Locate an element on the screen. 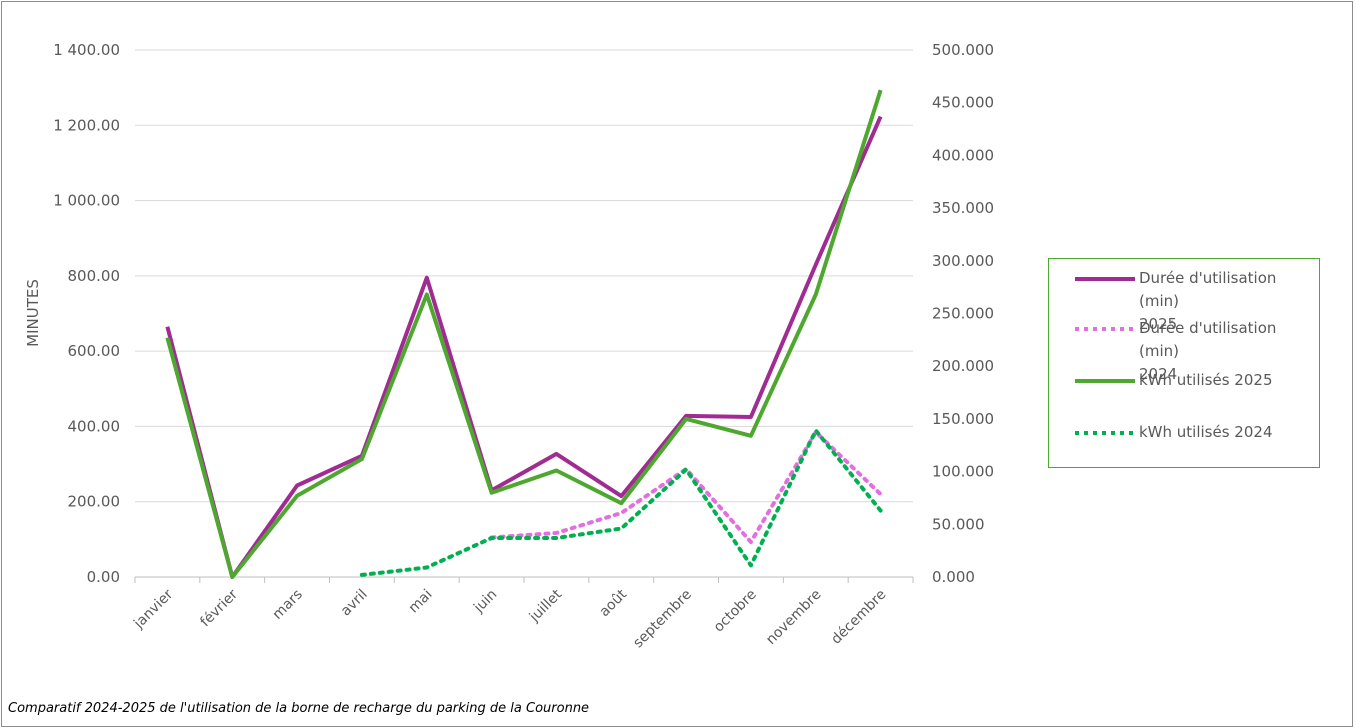 This screenshot has width=1355, height=728. x-tick-label: juin is located at coordinates (485, 602).